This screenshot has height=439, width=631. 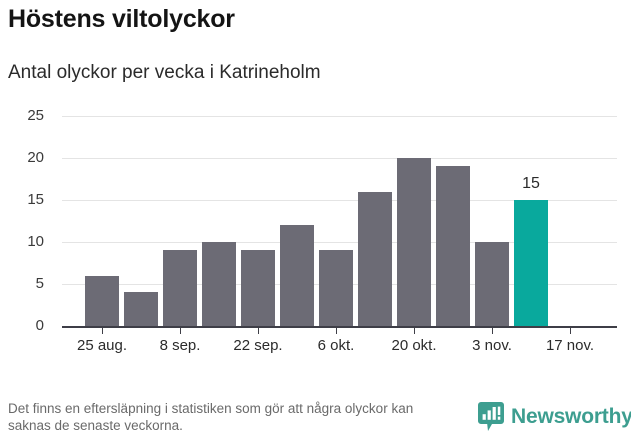 I want to click on newsworthy-bar-chart-bubble-icon, so click(x=491, y=417).